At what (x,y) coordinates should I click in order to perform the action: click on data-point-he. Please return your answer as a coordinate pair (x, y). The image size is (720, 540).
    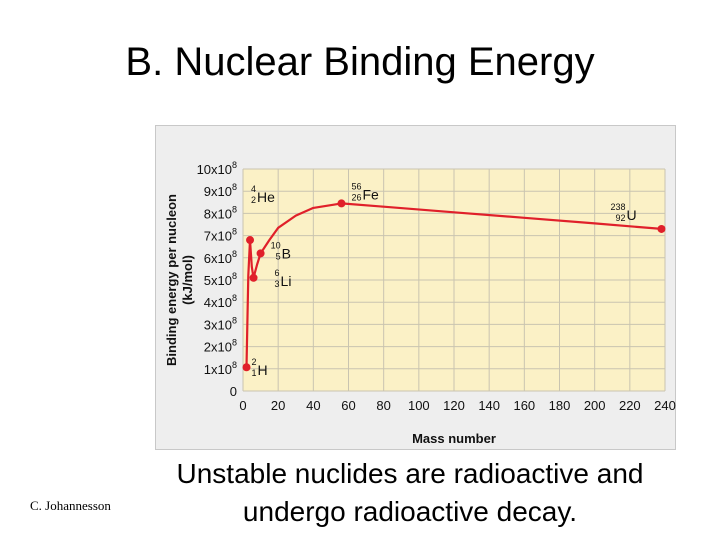
    Looking at the image, I should click on (250, 240).